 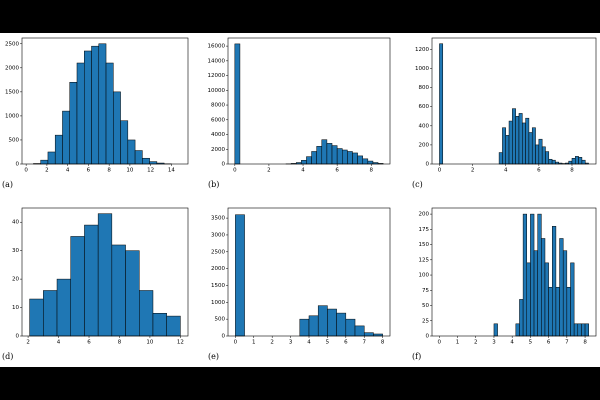 What do you see at coordinates (425, 321) in the screenshot?
I see `y-tick-label: 25` at bounding box center [425, 321].